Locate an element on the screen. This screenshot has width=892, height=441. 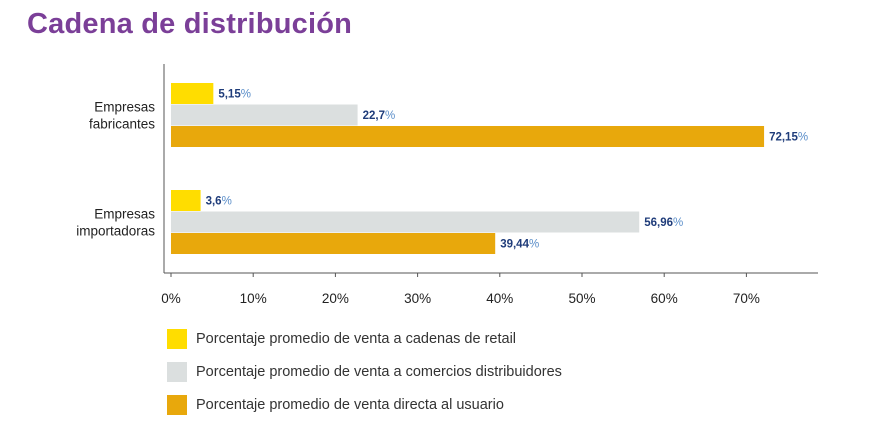
data-label: 22,7% is located at coordinates (379, 116).